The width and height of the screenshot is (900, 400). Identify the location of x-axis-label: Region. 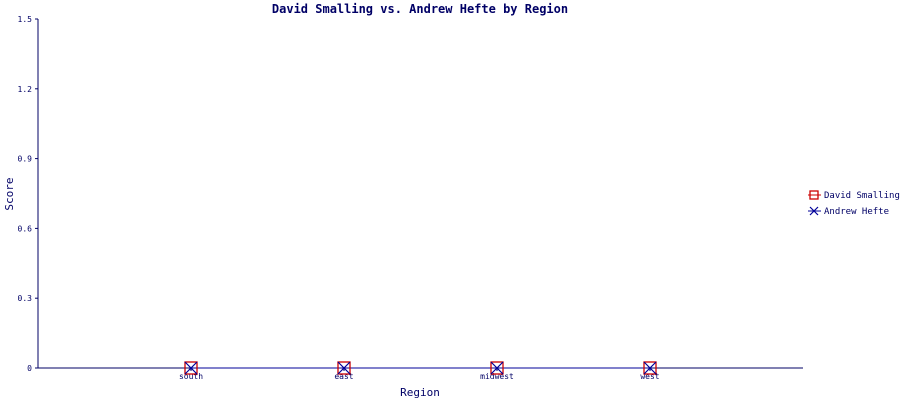
(420, 392).